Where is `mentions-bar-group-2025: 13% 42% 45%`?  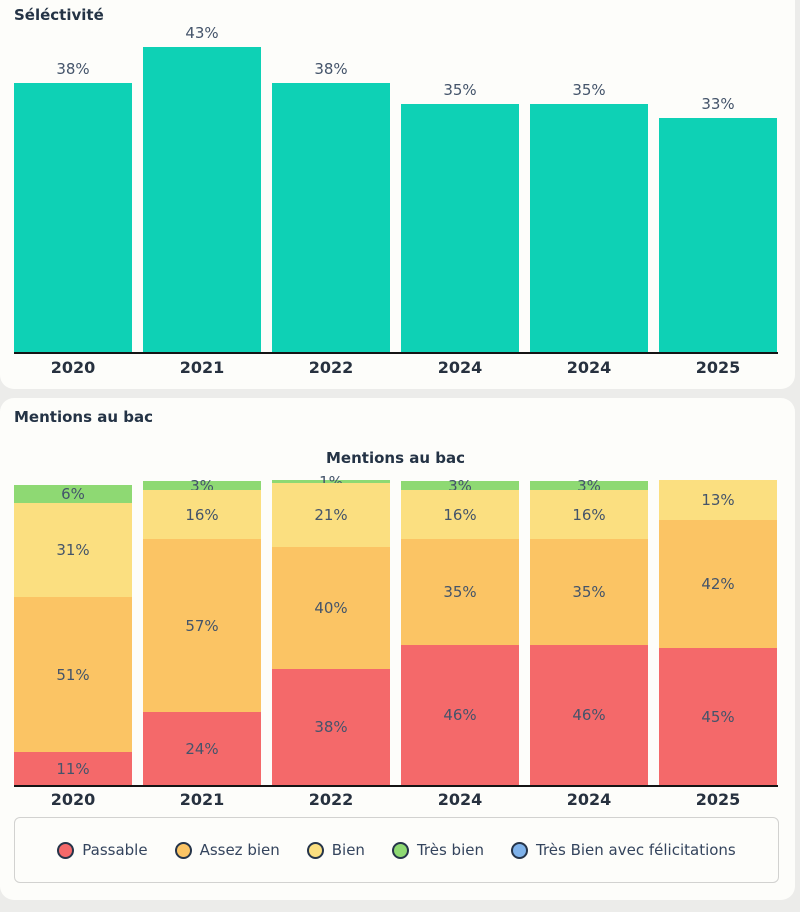
mentions-bar-group-2025: 13% 42% 45% is located at coordinates (718, 632).